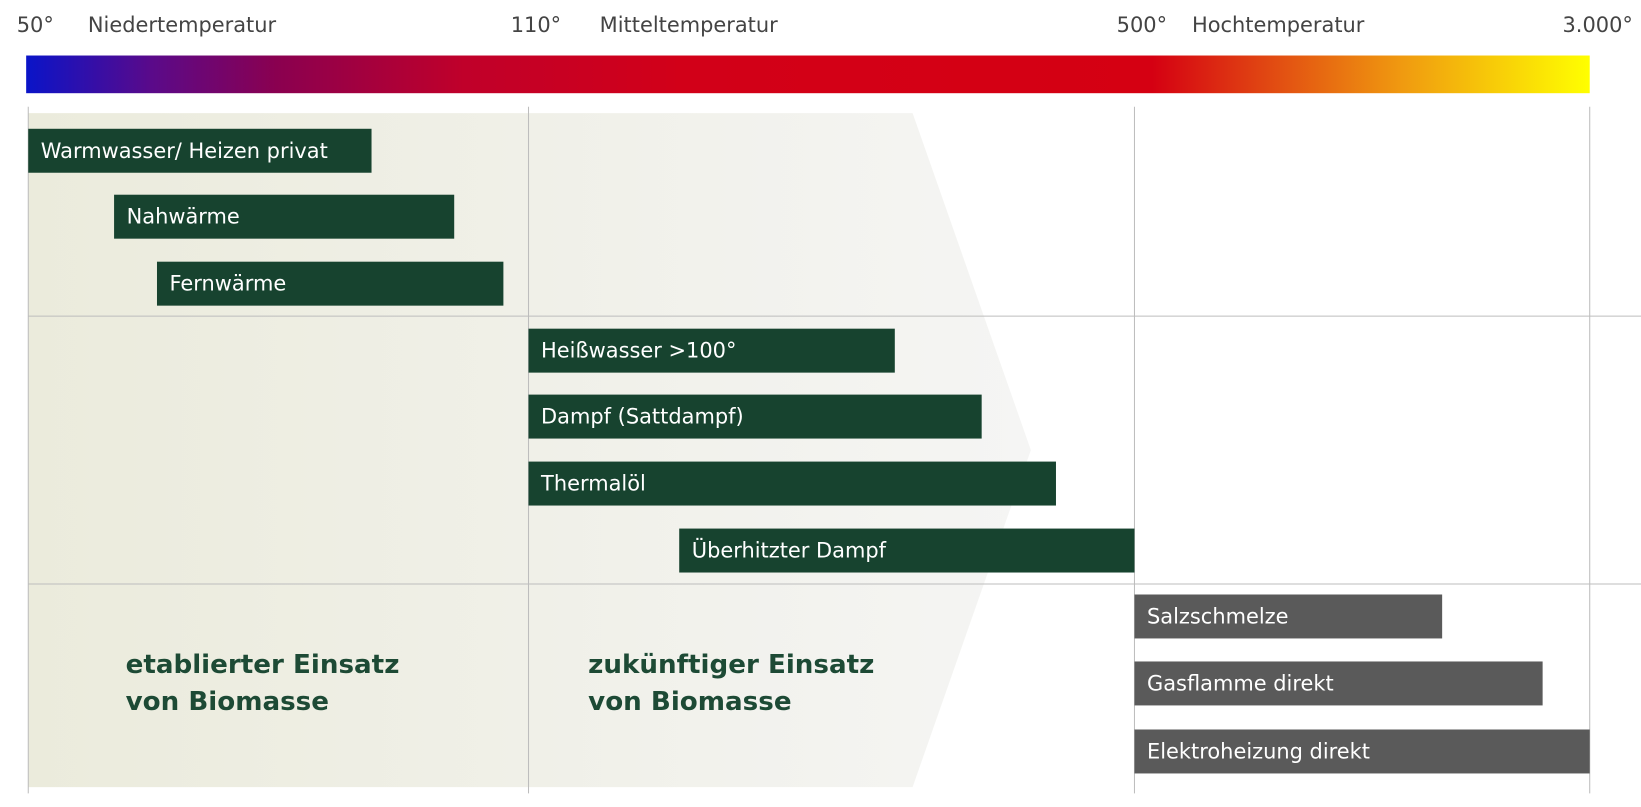 The height and width of the screenshot is (807, 1641). I want to click on bar-label: Warmwasser/ Heizen privat, so click(184, 151).